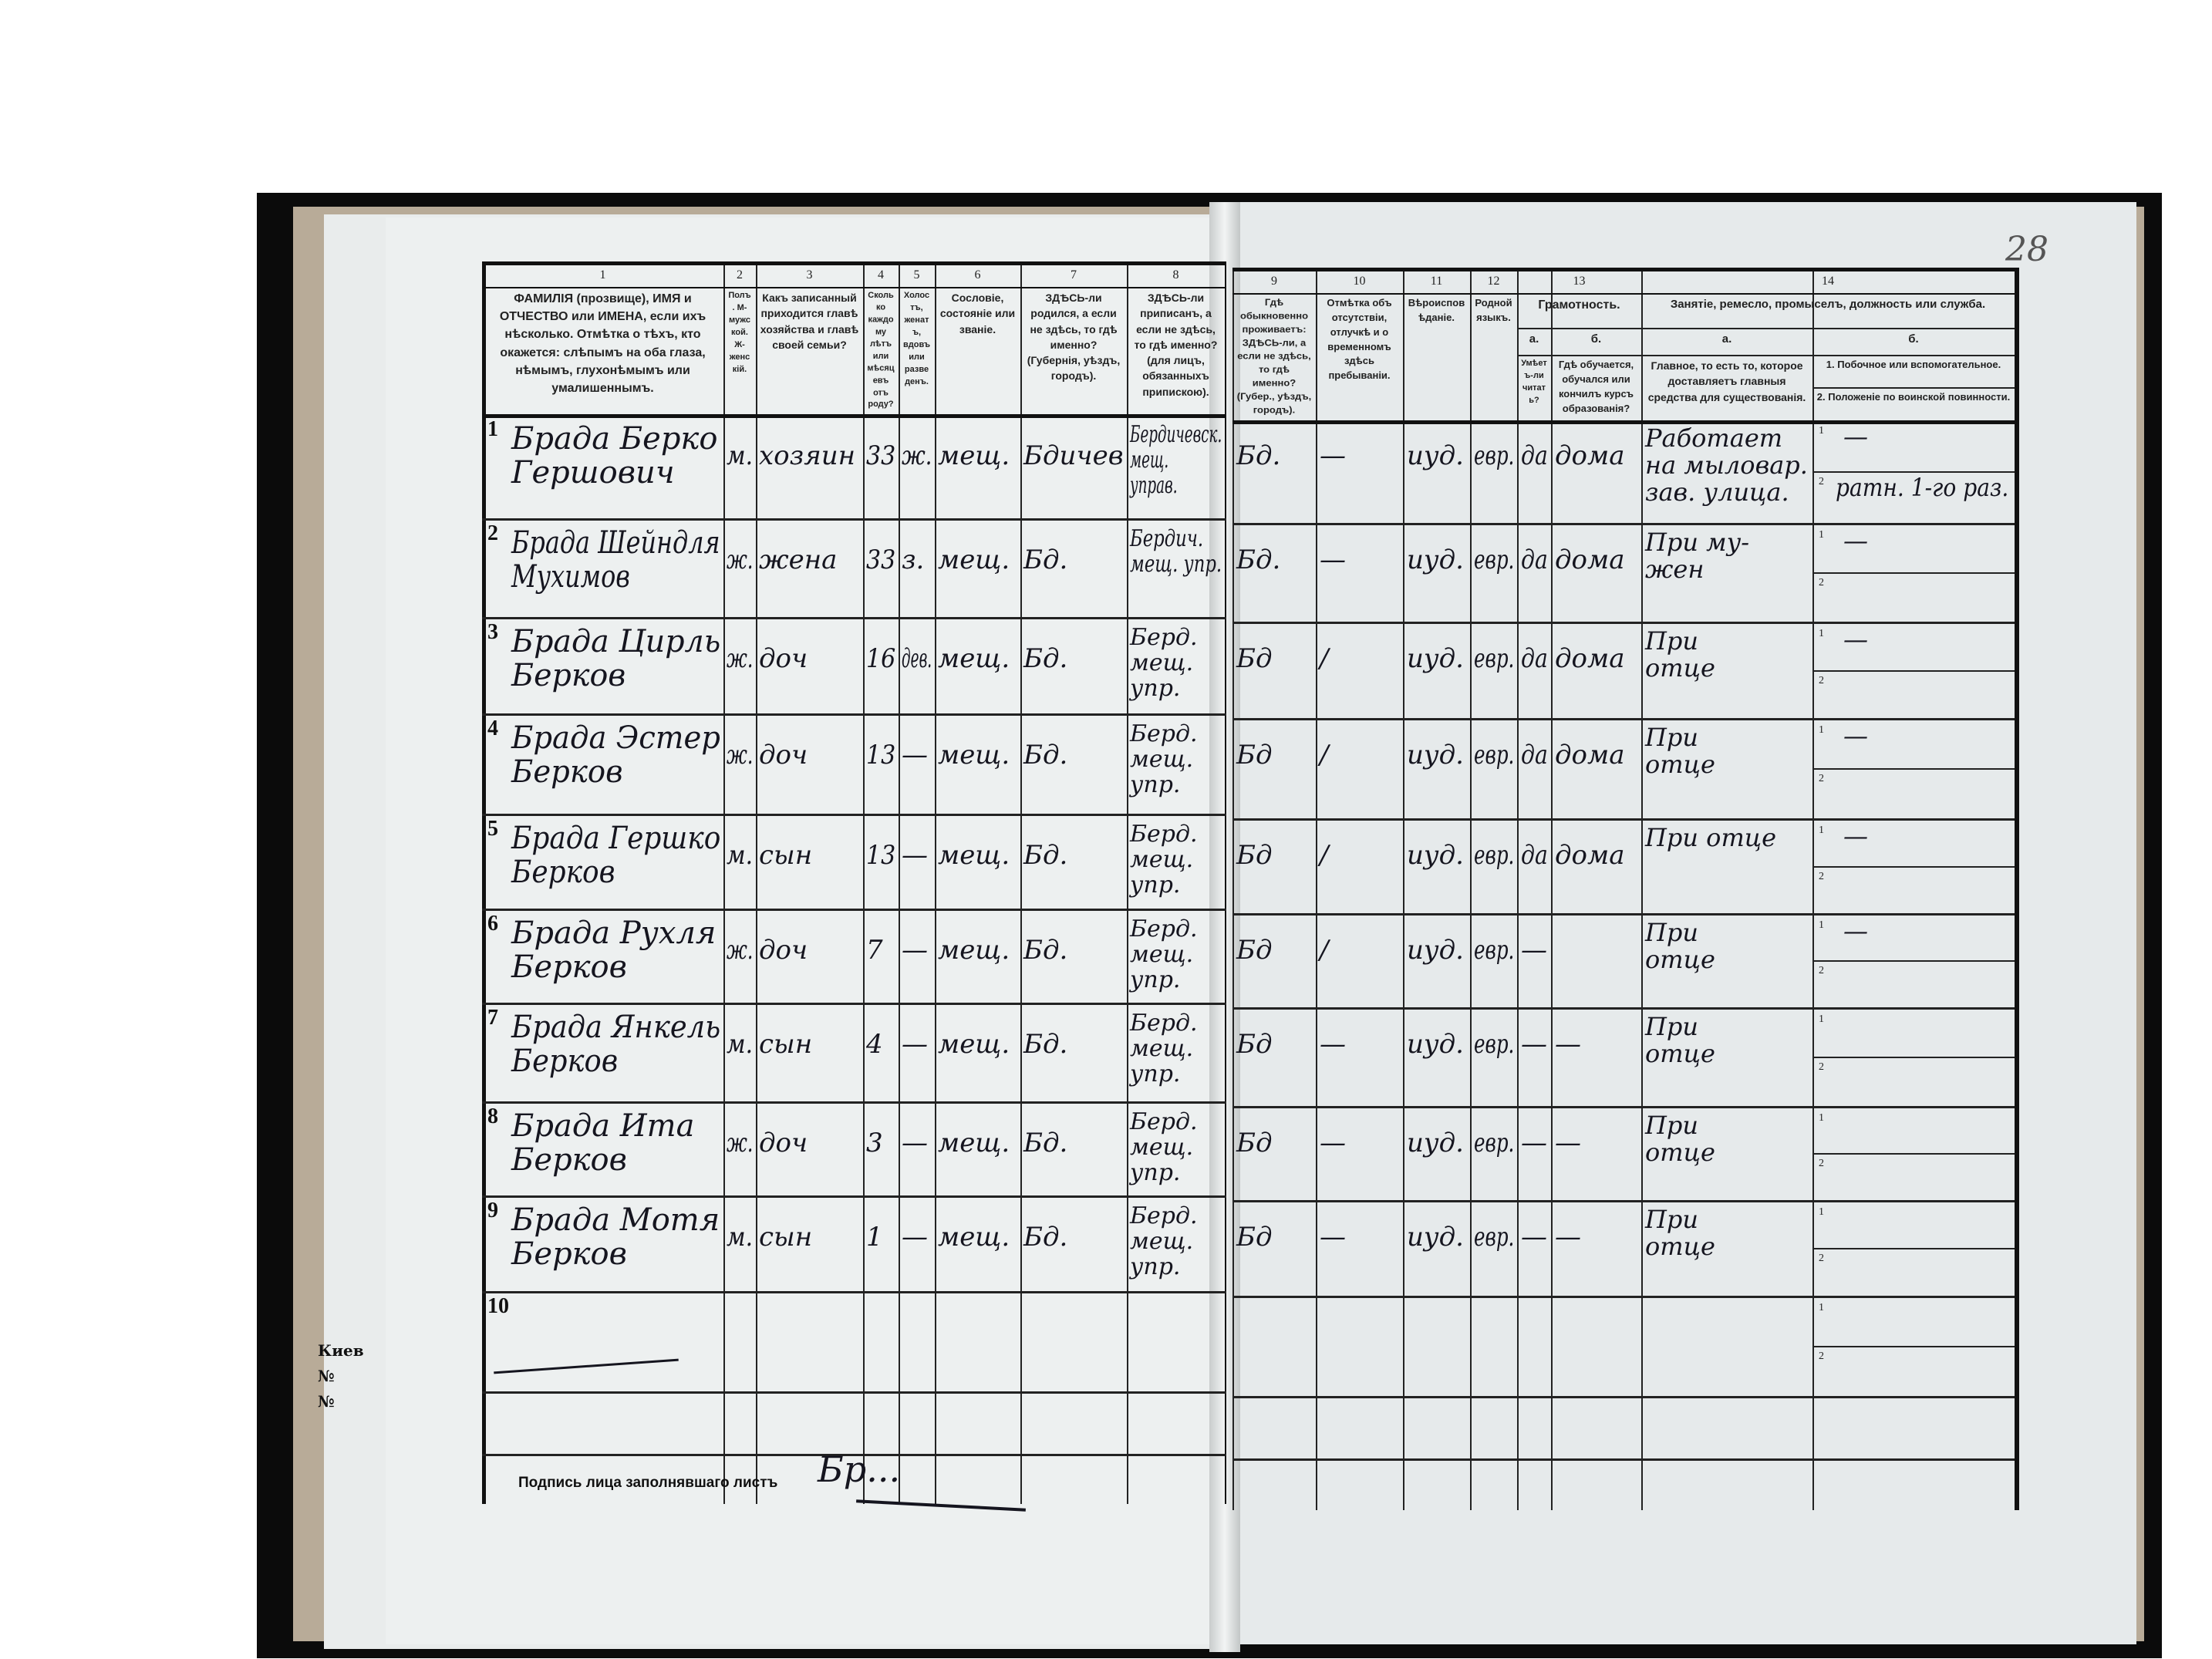  I want to click on cell-occupation, so click(1727, 1346).